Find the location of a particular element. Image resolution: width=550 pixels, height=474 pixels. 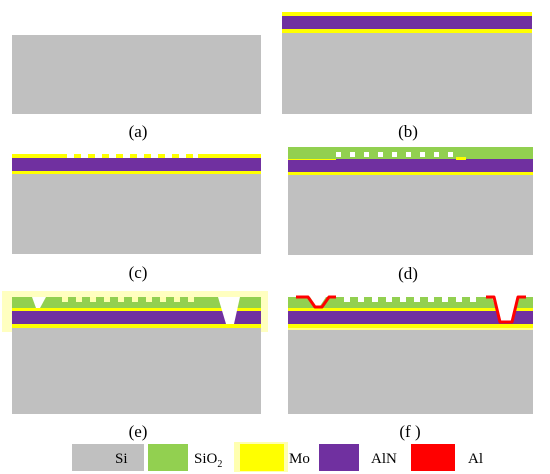

mo-idt-fingers is located at coordinates (133, 156).